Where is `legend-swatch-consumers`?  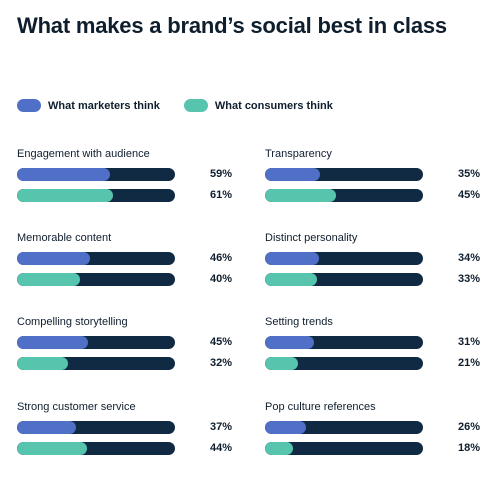 legend-swatch-consumers is located at coordinates (195, 105).